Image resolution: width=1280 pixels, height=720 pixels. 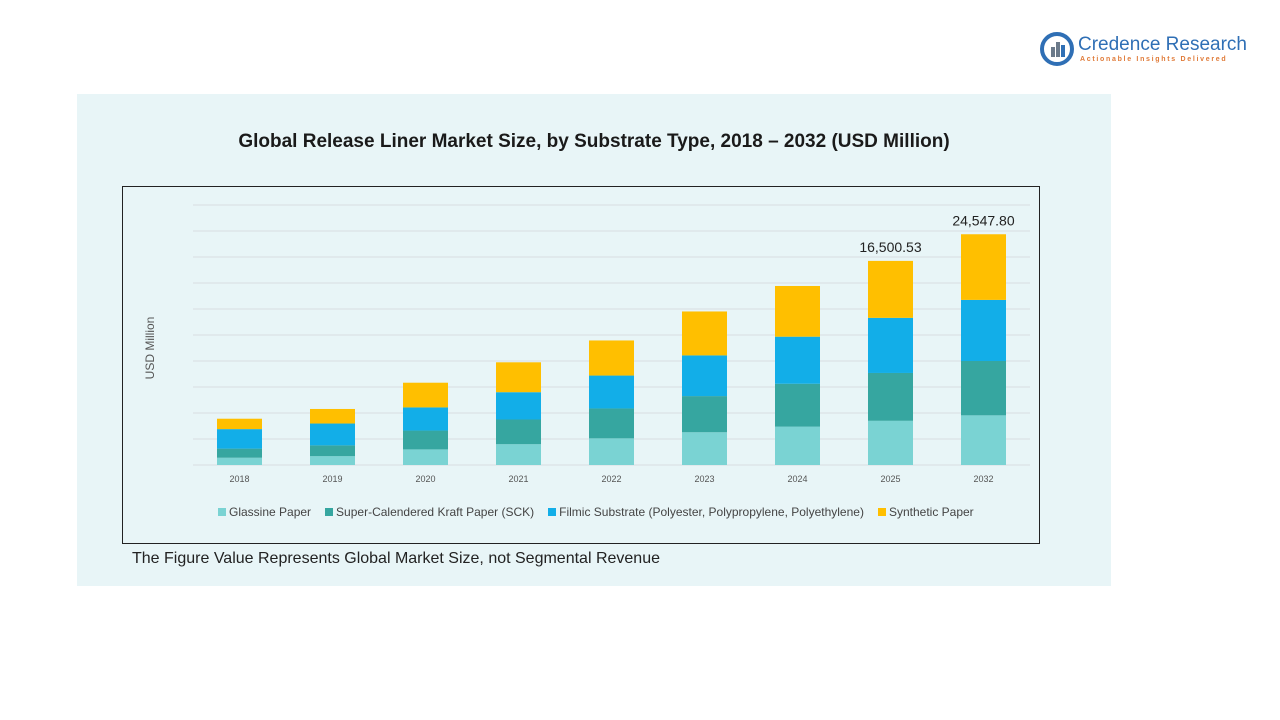 What do you see at coordinates (270, 512) in the screenshot?
I see `legend-label: Glassine Paper` at bounding box center [270, 512].